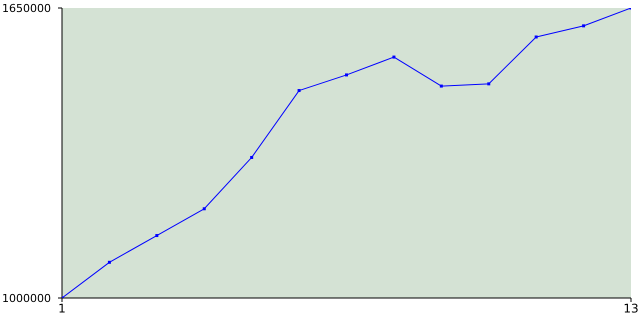 This screenshot has height=320, width=640. I want to click on x-tick-label: 13, so click(631, 309).